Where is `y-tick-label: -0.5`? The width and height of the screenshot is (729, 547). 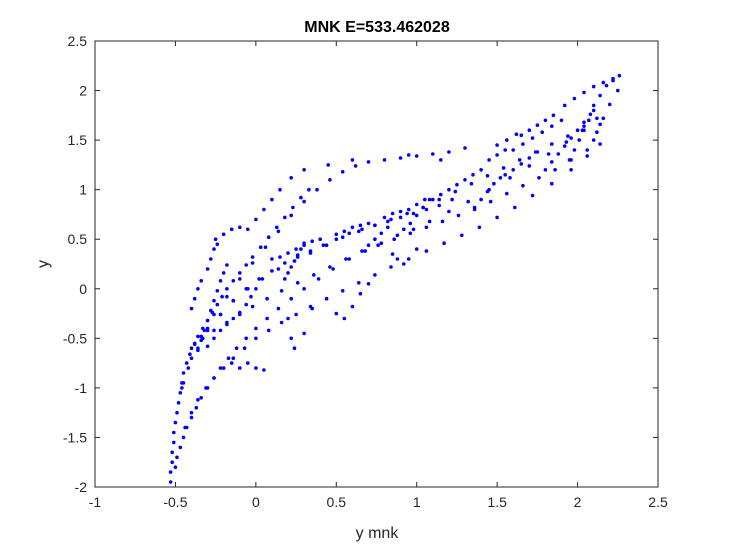
y-tick-label: -0.5 is located at coordinates (75, 338).